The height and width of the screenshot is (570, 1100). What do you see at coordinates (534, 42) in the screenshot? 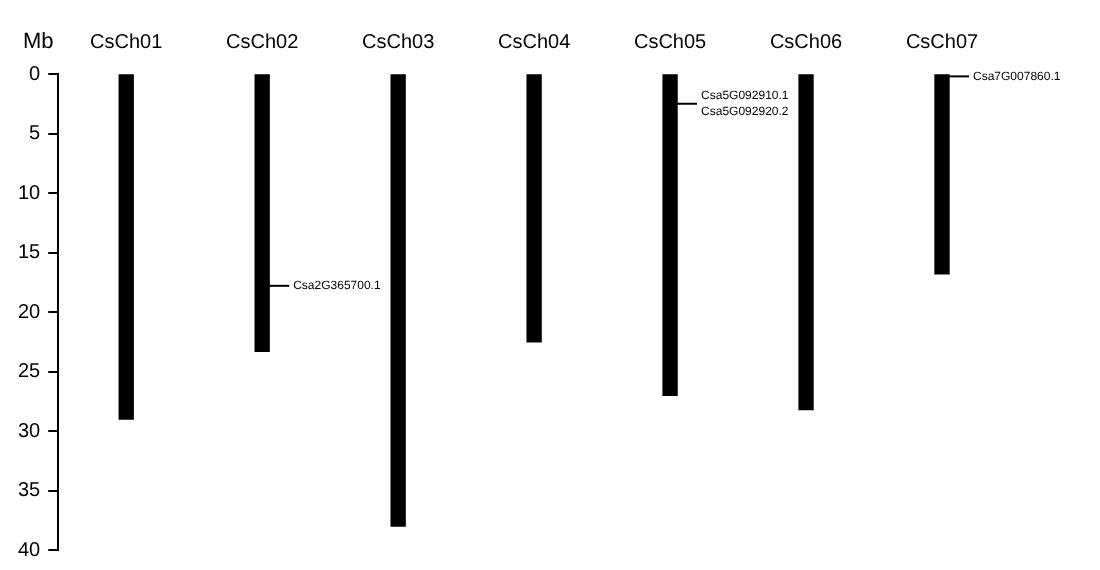
I see `x-tick-label: CsCh04` at bounding box center [534, 42].